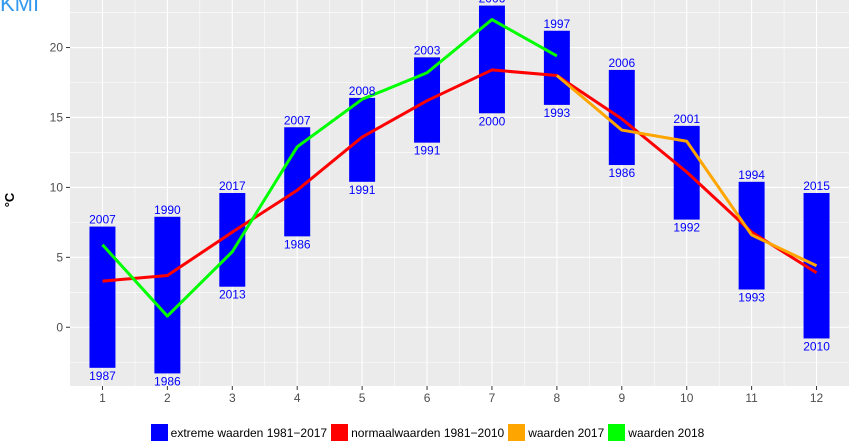  I want to click on extreme-low-year-label: 1992, so click(686, 228).